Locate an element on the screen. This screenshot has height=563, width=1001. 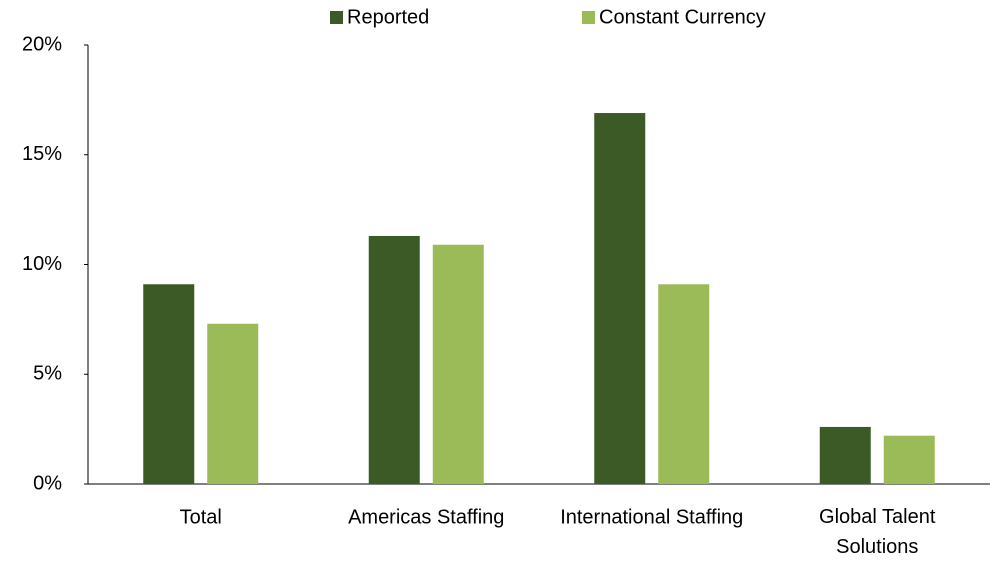
x-tick-label: Total is located at coordinates (201, 517).